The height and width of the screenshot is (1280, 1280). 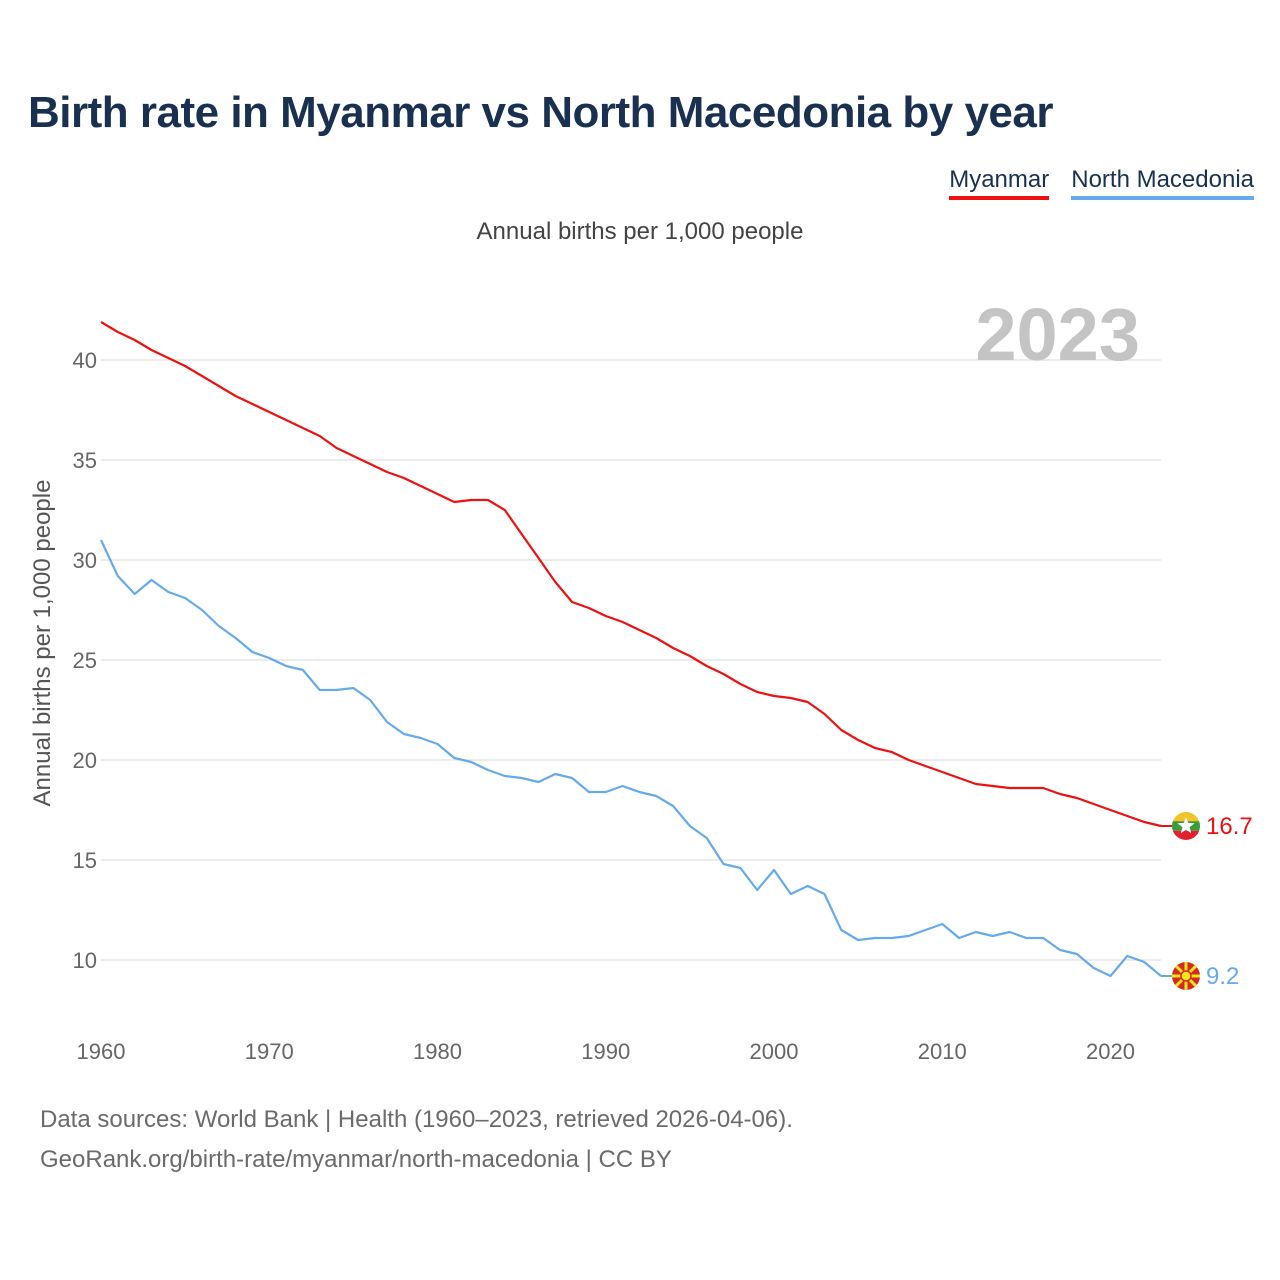 I want to click on end-label-myanmar: 16.7, so click(x=1229, y=826).